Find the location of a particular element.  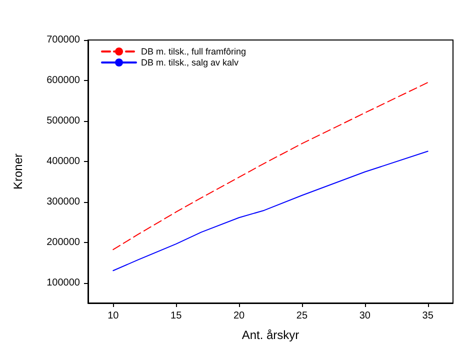

y-tick-label: 300000 is located at coordinates (63, 202).